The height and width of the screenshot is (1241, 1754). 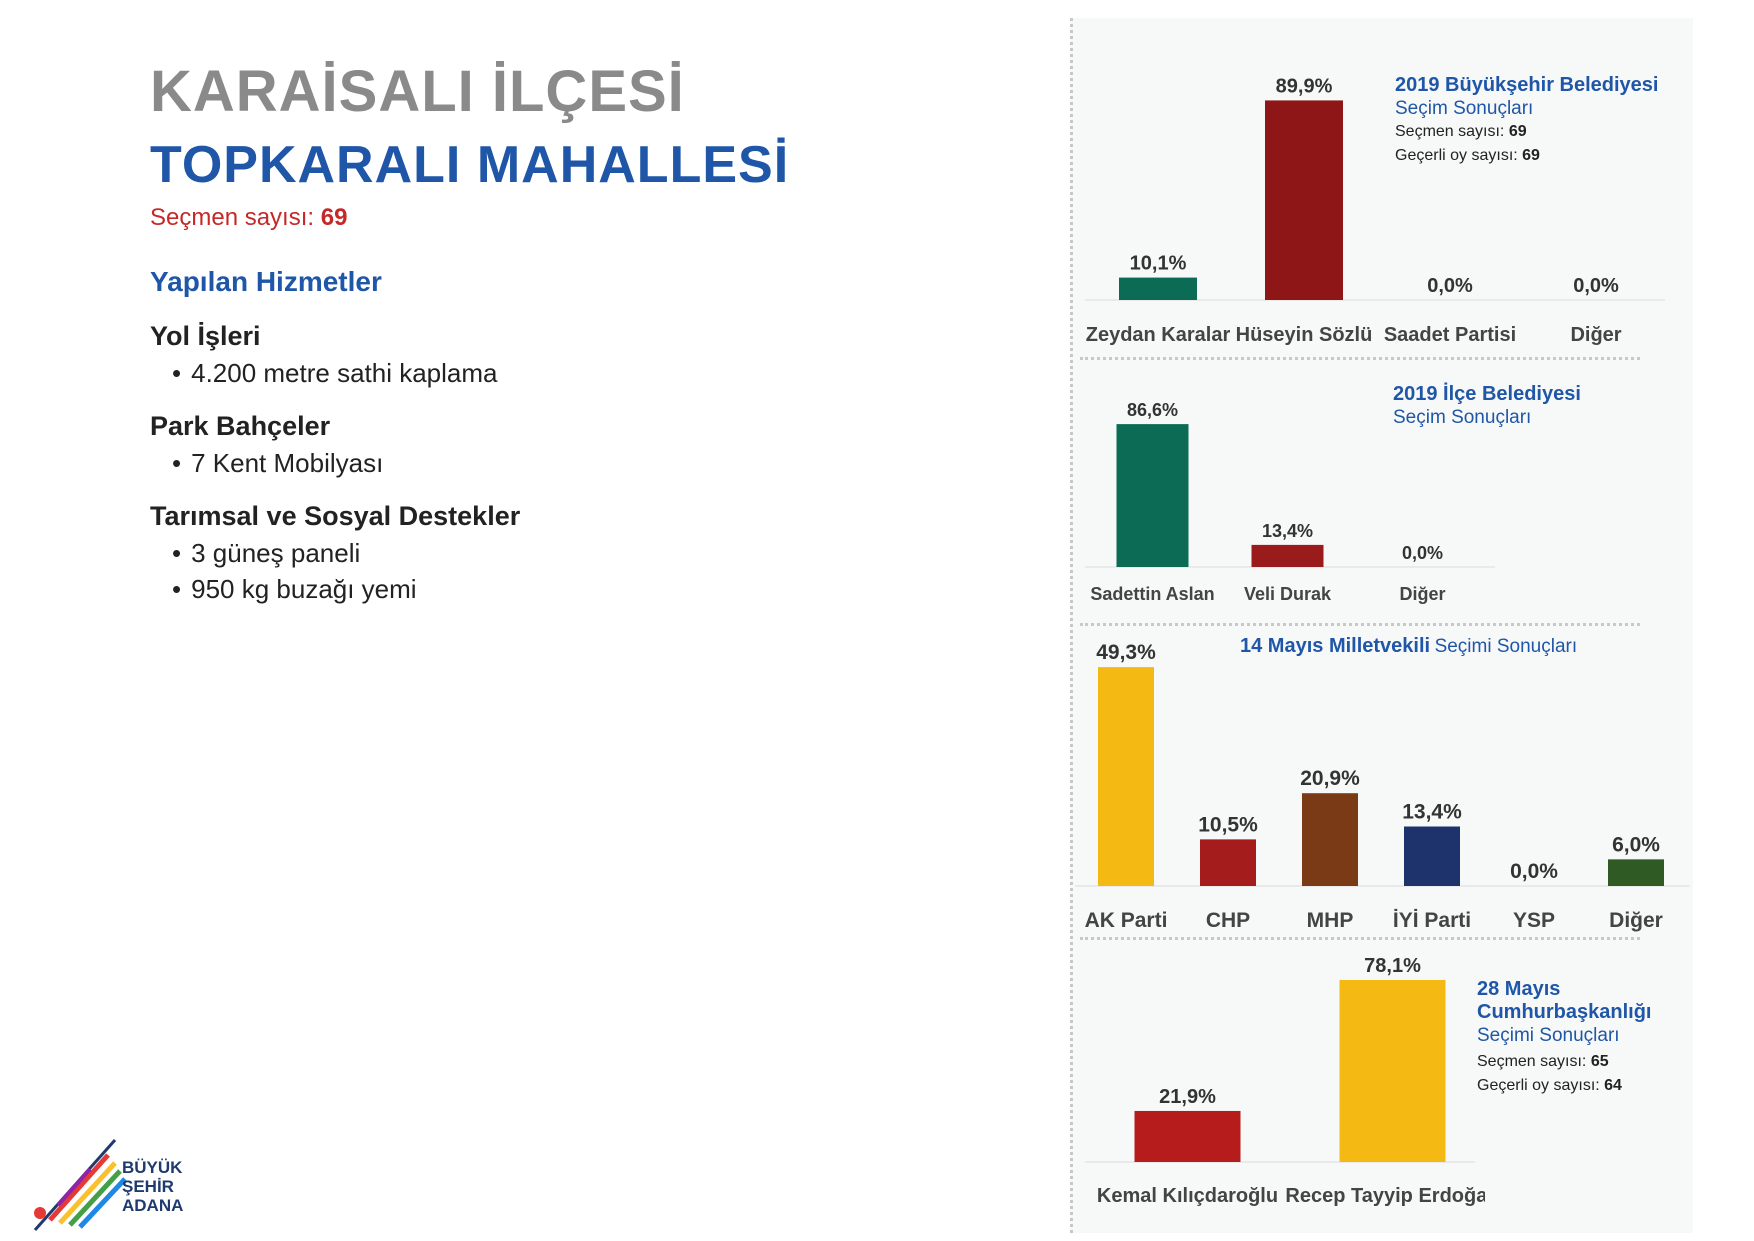 I want to click on chart3-legend-box: 14 Mayıs Milletvekili Seçimi Sonuçları, so click(x=1408, y=646).